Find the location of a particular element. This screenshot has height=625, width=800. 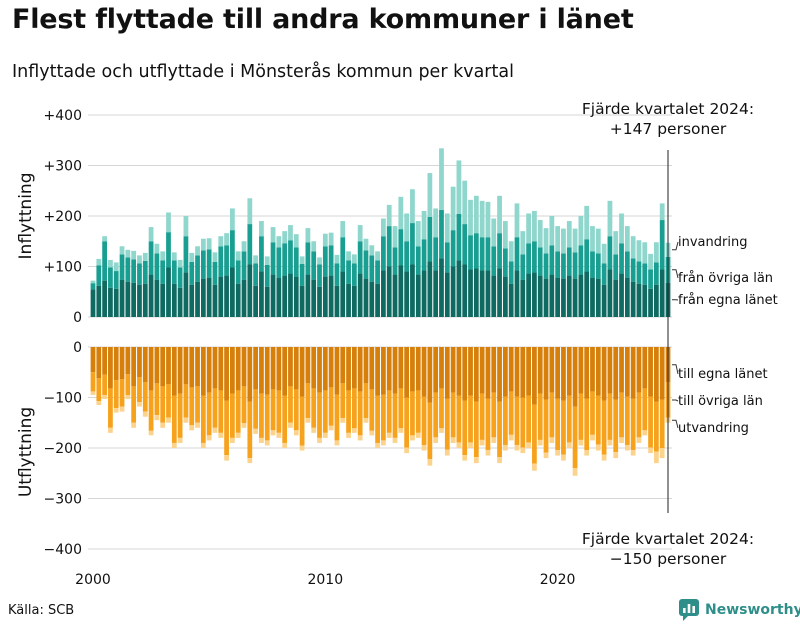

ytick-label-out: −400 is located at coordinates (63, 550).